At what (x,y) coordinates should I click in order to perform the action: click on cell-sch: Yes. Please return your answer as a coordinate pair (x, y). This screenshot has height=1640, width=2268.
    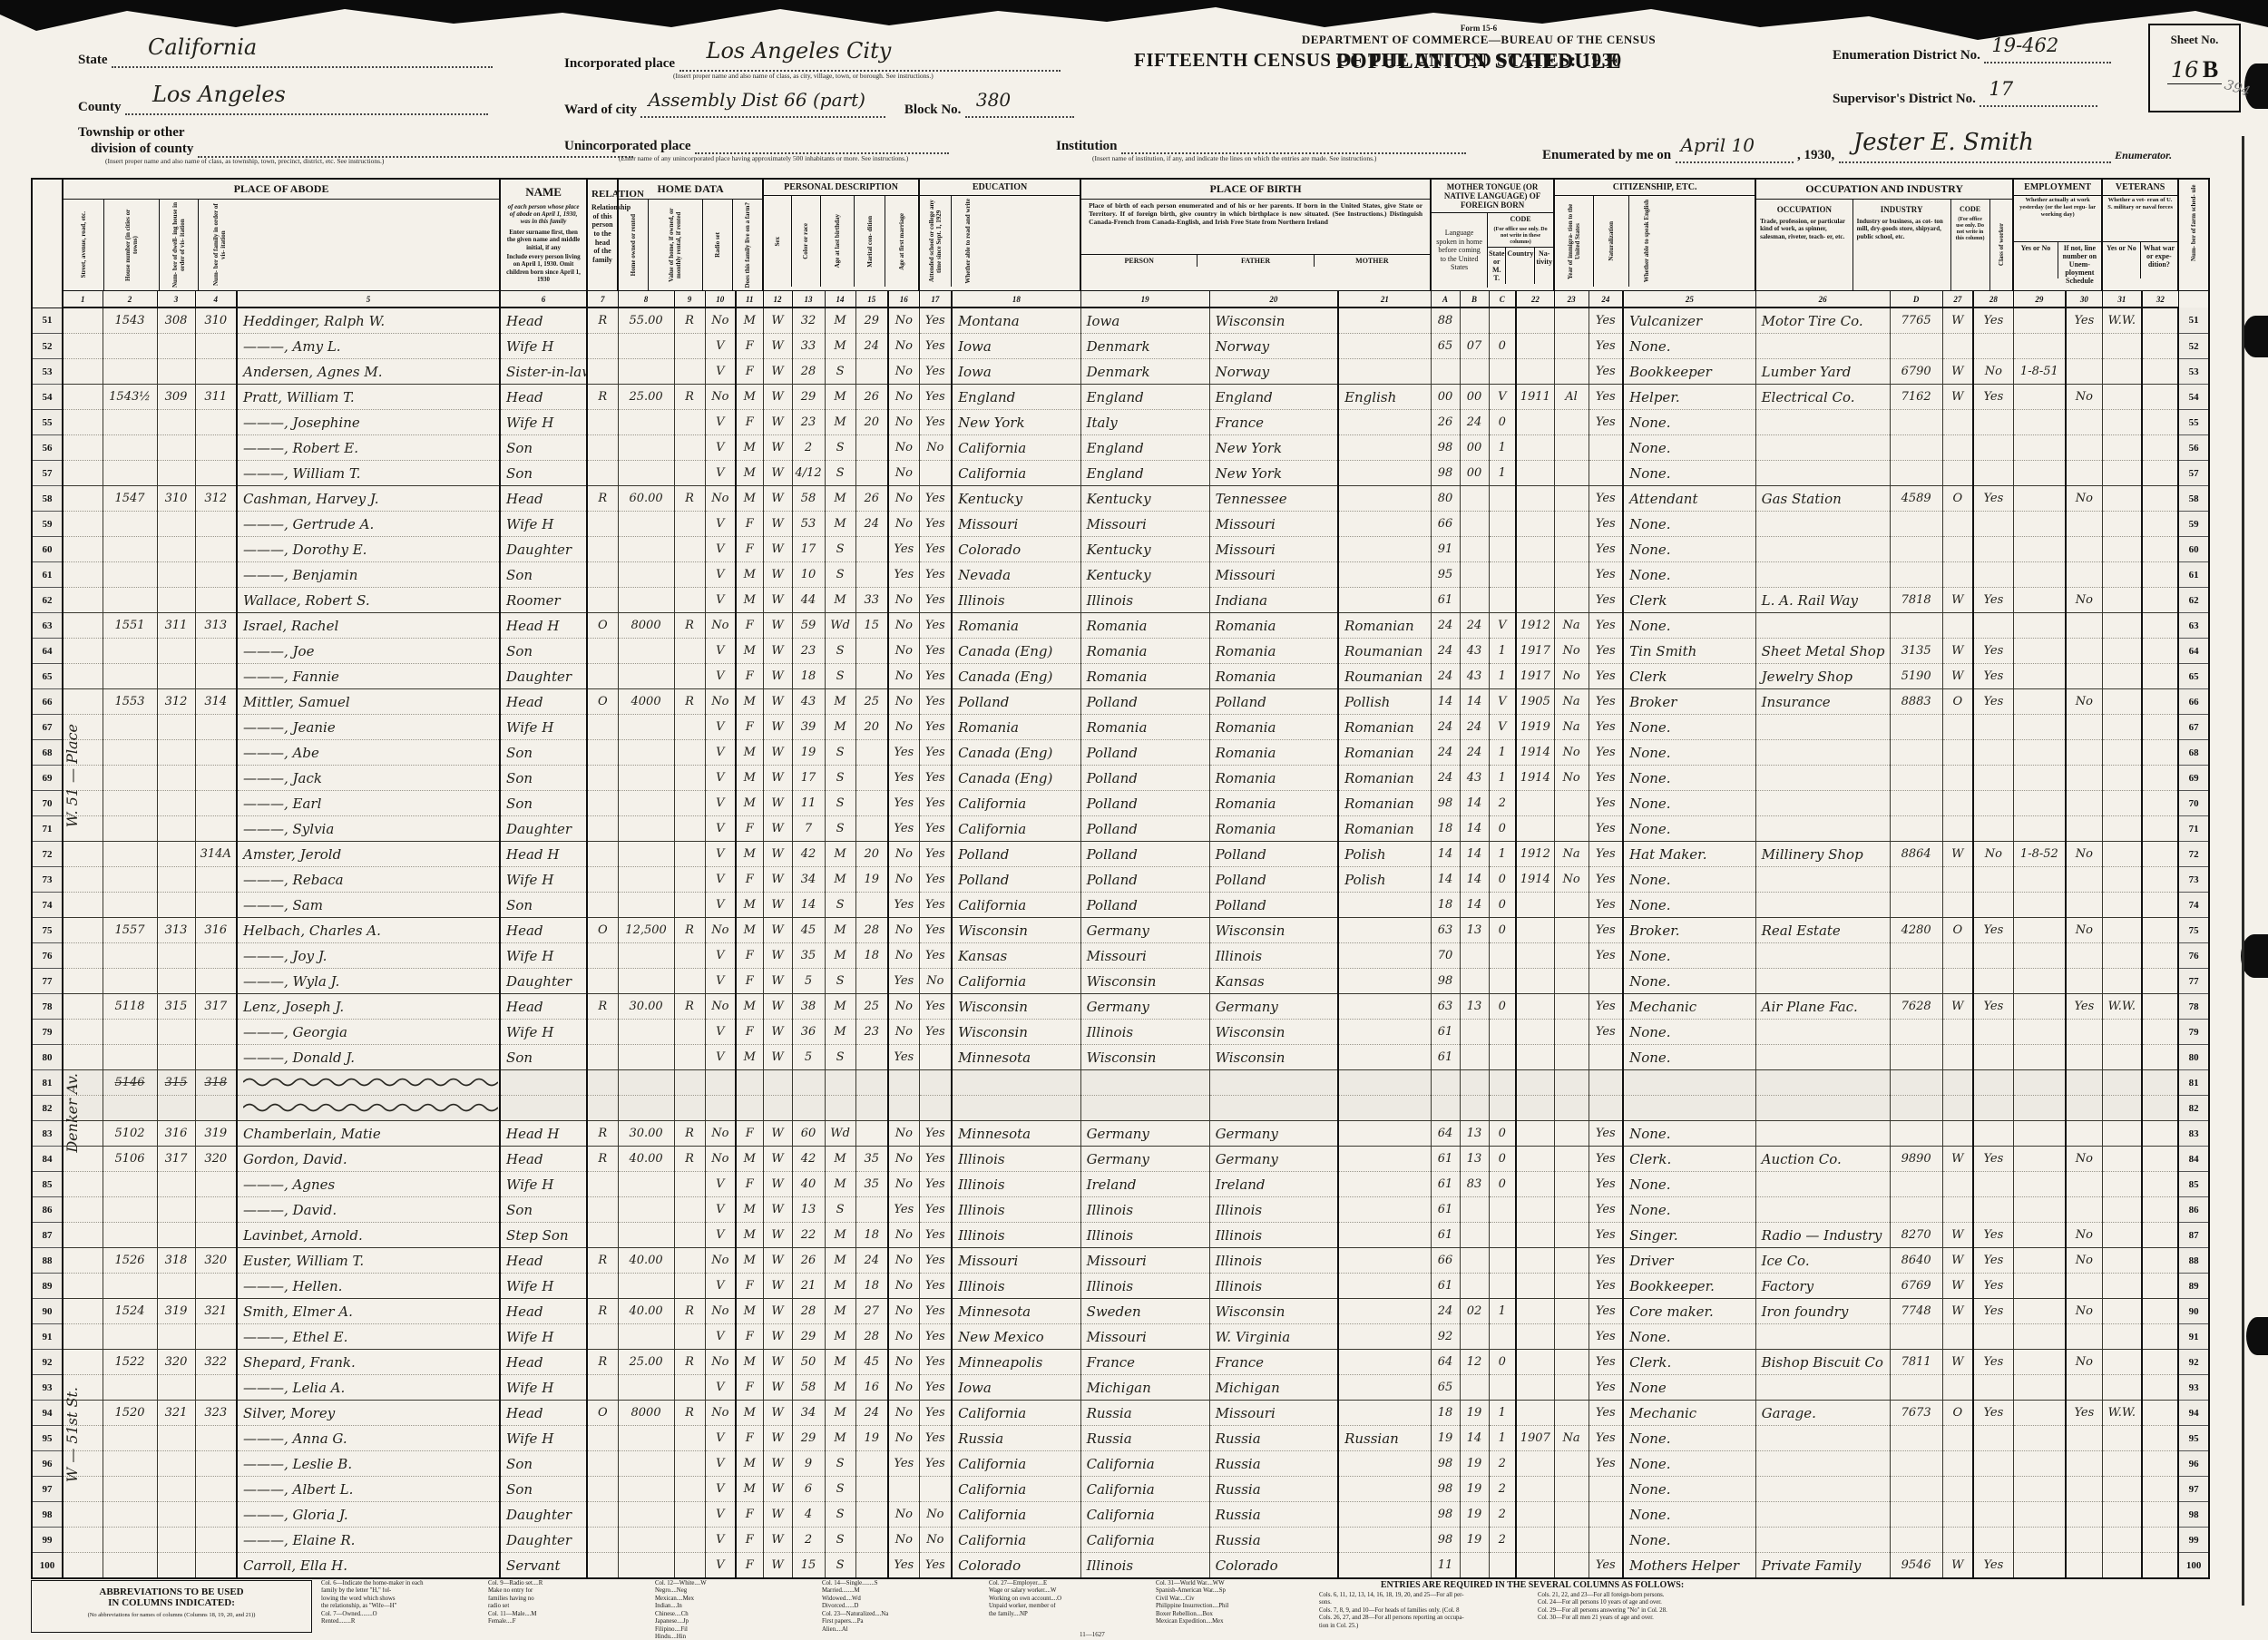
    Looking at the image, I should click on (903, 829).